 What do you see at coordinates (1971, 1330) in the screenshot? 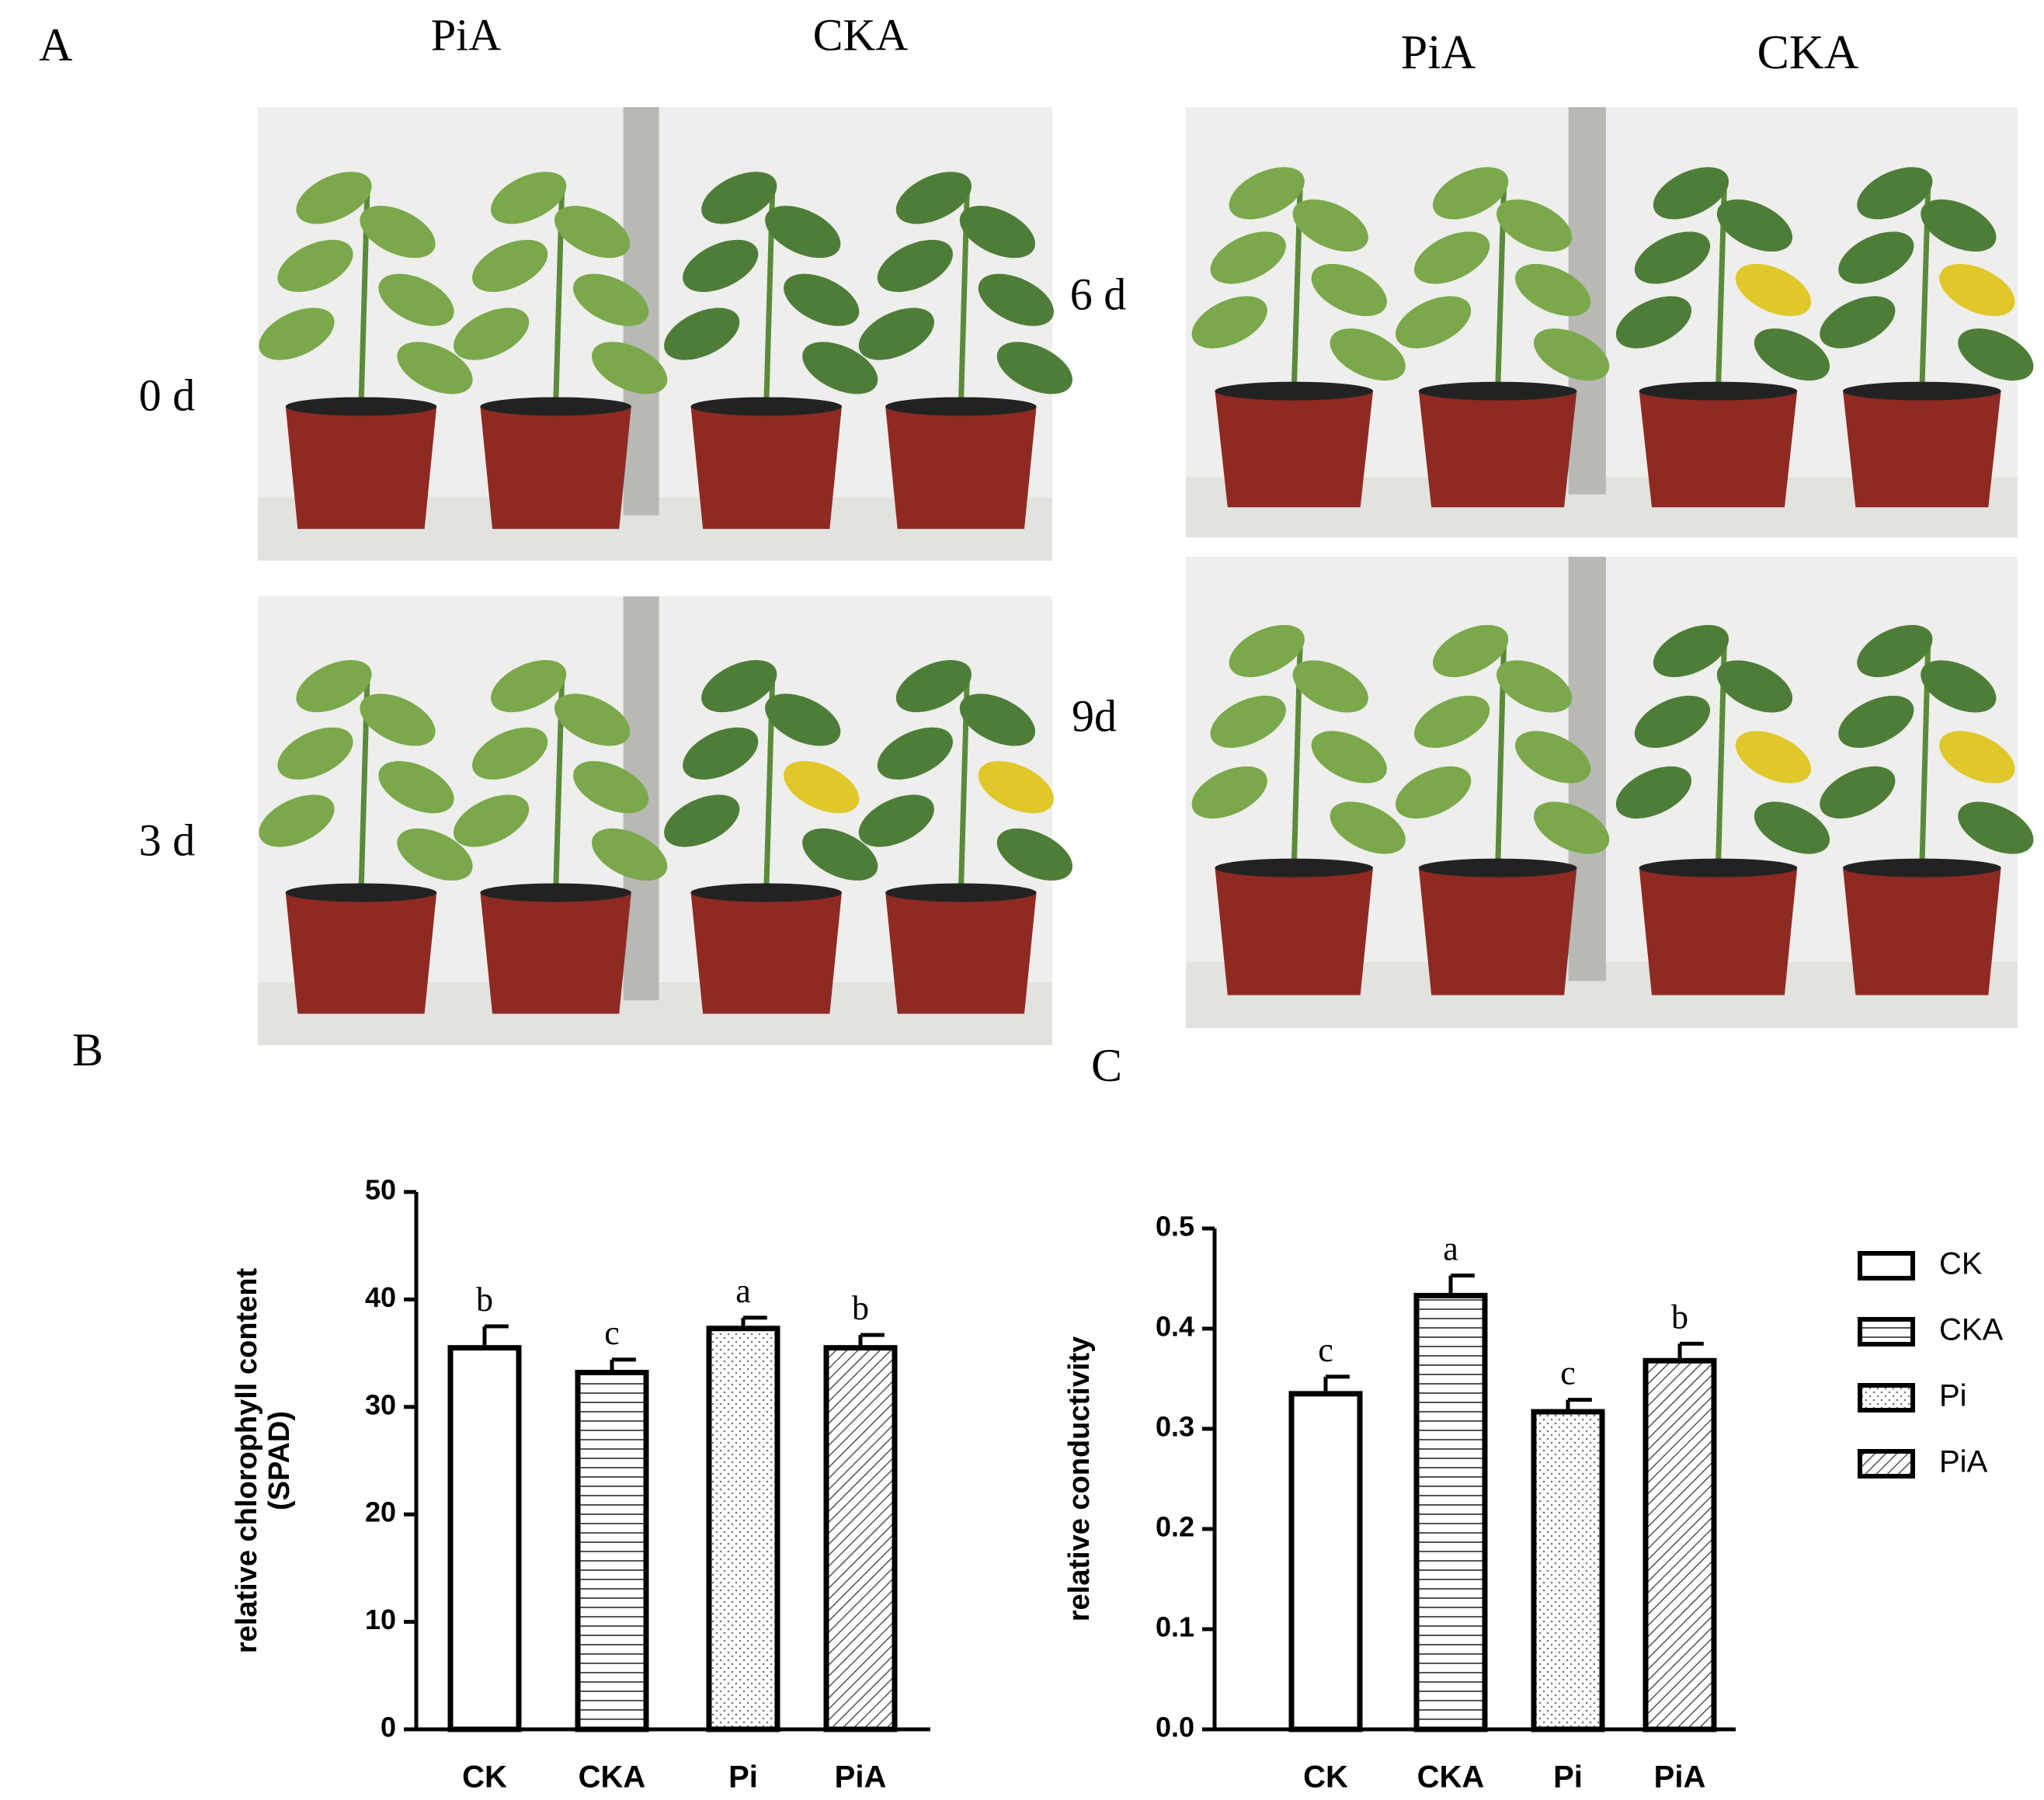
I see `legend-label: CKA` at bounding box center [1971, 1330].